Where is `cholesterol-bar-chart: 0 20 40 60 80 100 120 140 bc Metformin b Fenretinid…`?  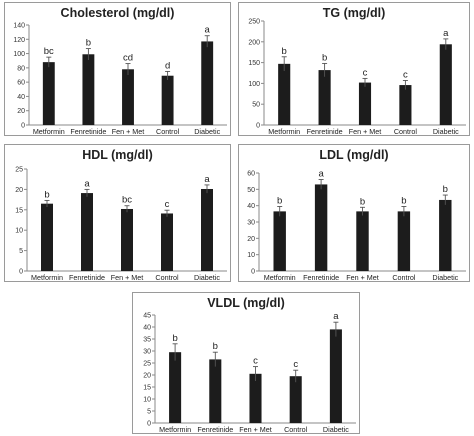
cholesterol-bar-chart: 0 20 40 60 80 100 120 140 bc Metformin b Fenretinid… is located at coordinates (120, 79).